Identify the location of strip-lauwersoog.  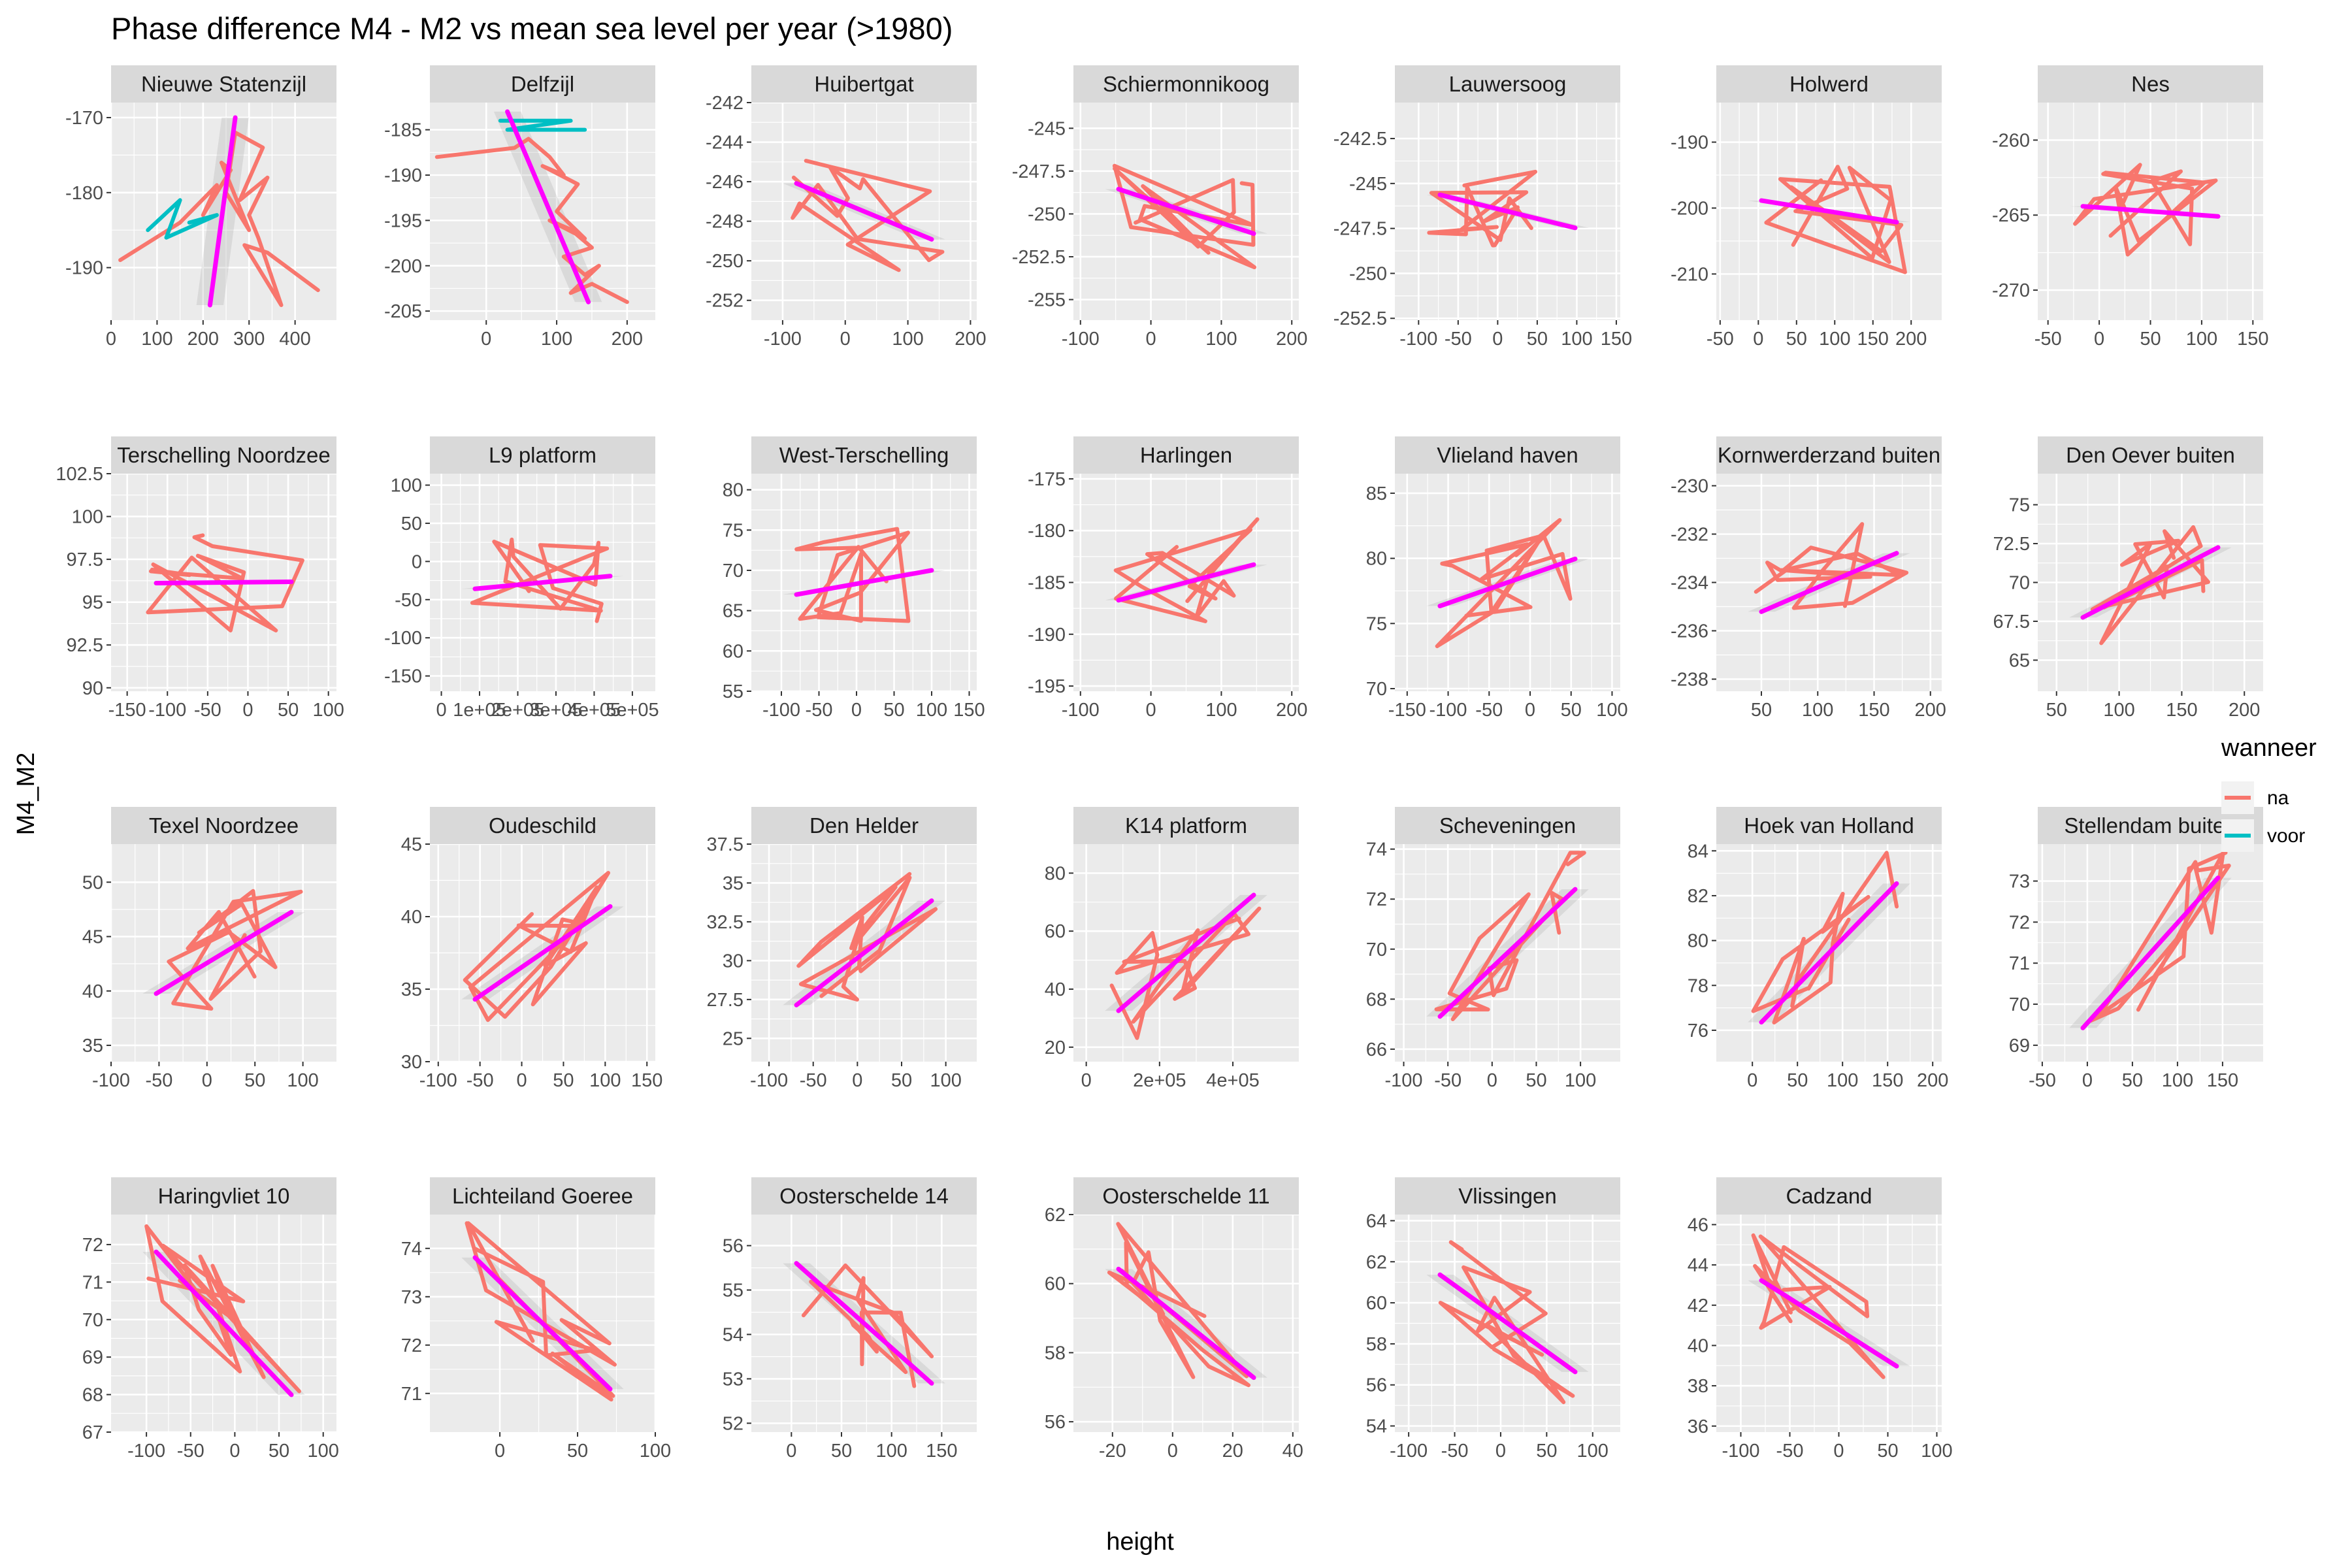
(1507, 84).